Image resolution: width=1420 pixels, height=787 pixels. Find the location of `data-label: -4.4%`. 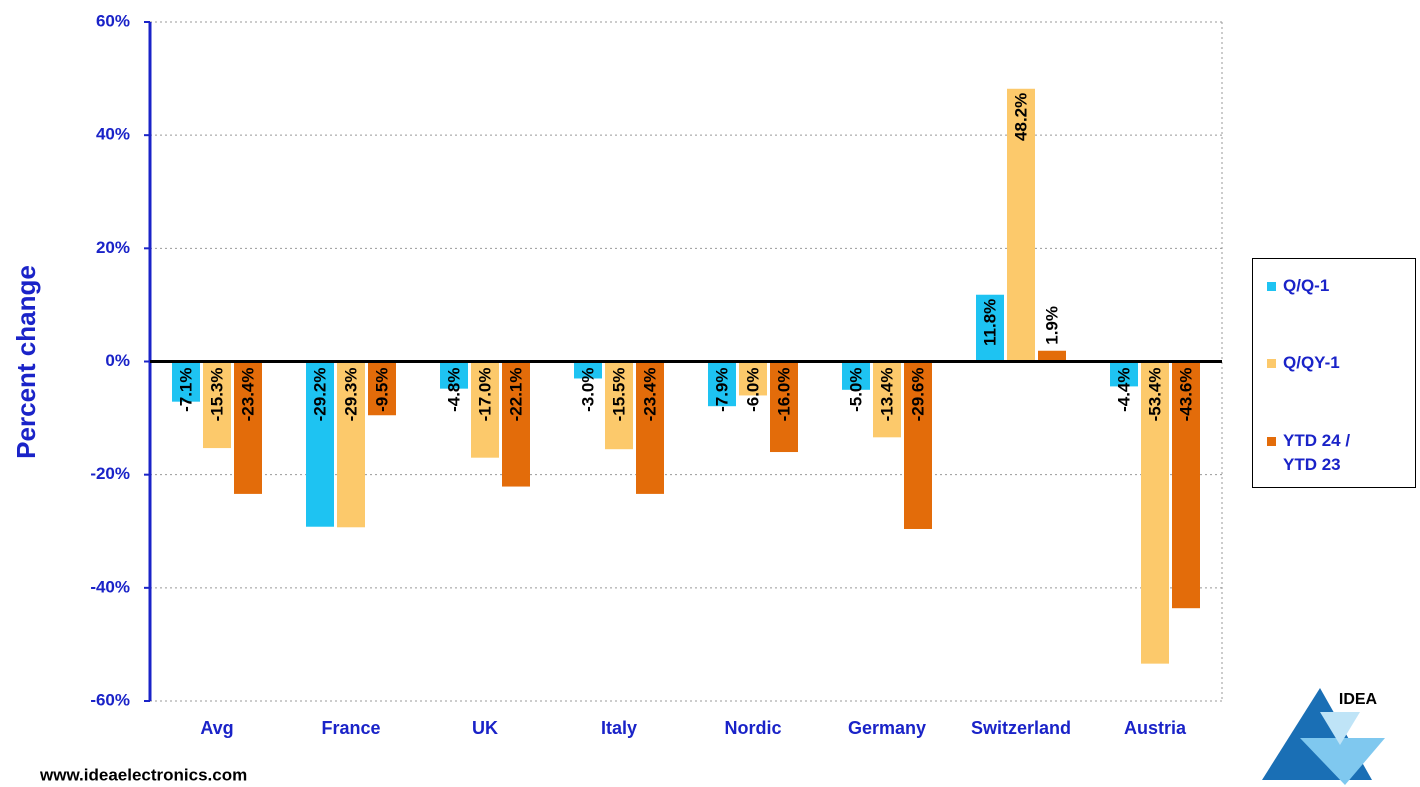

data-label: -4.4% is located at coordinates (1123, 390).